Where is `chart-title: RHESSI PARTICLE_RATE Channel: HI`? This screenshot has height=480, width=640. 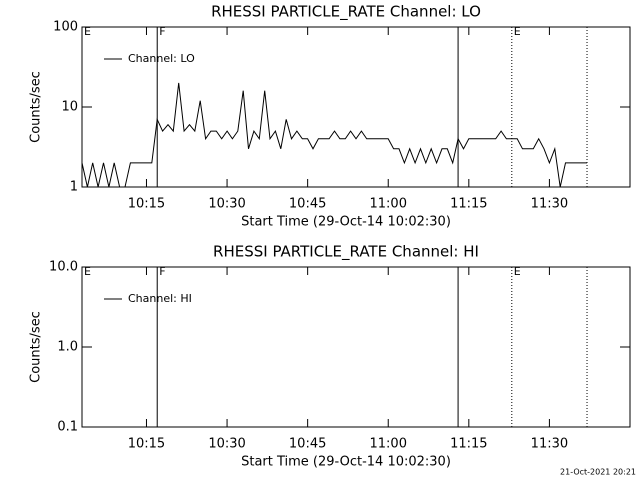 chart-title: RHESSI PARTICLE_RATE Channel: HI is located at coordinates (346, 252).